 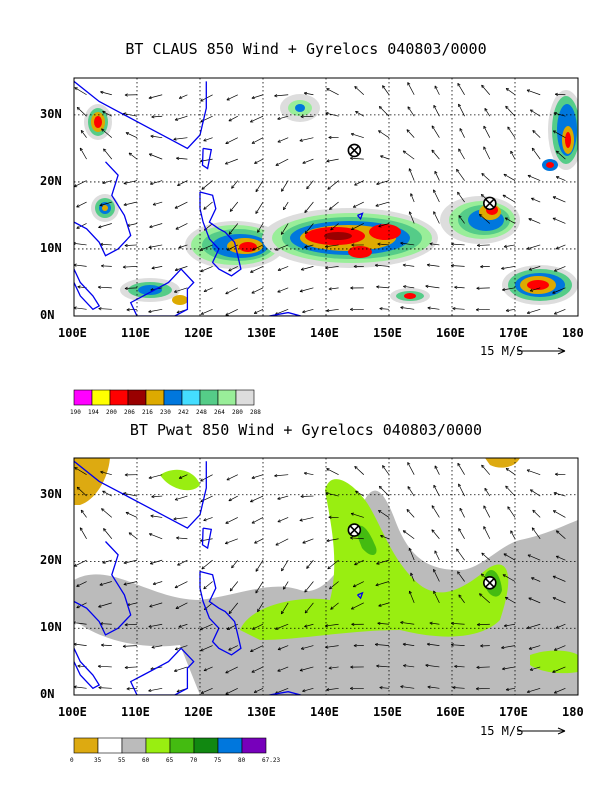 I want to click on pwat-colorbar, so click(x=170, y=745).